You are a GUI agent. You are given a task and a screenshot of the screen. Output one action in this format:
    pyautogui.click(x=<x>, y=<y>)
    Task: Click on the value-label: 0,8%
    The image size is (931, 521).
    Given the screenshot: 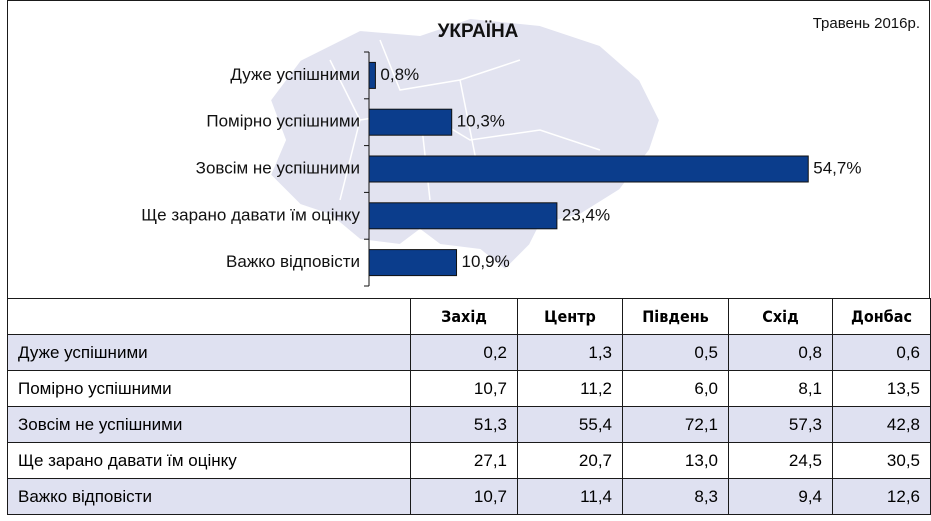 What is the action you would take?
    pyautogui.click(x=399, y=74)
    